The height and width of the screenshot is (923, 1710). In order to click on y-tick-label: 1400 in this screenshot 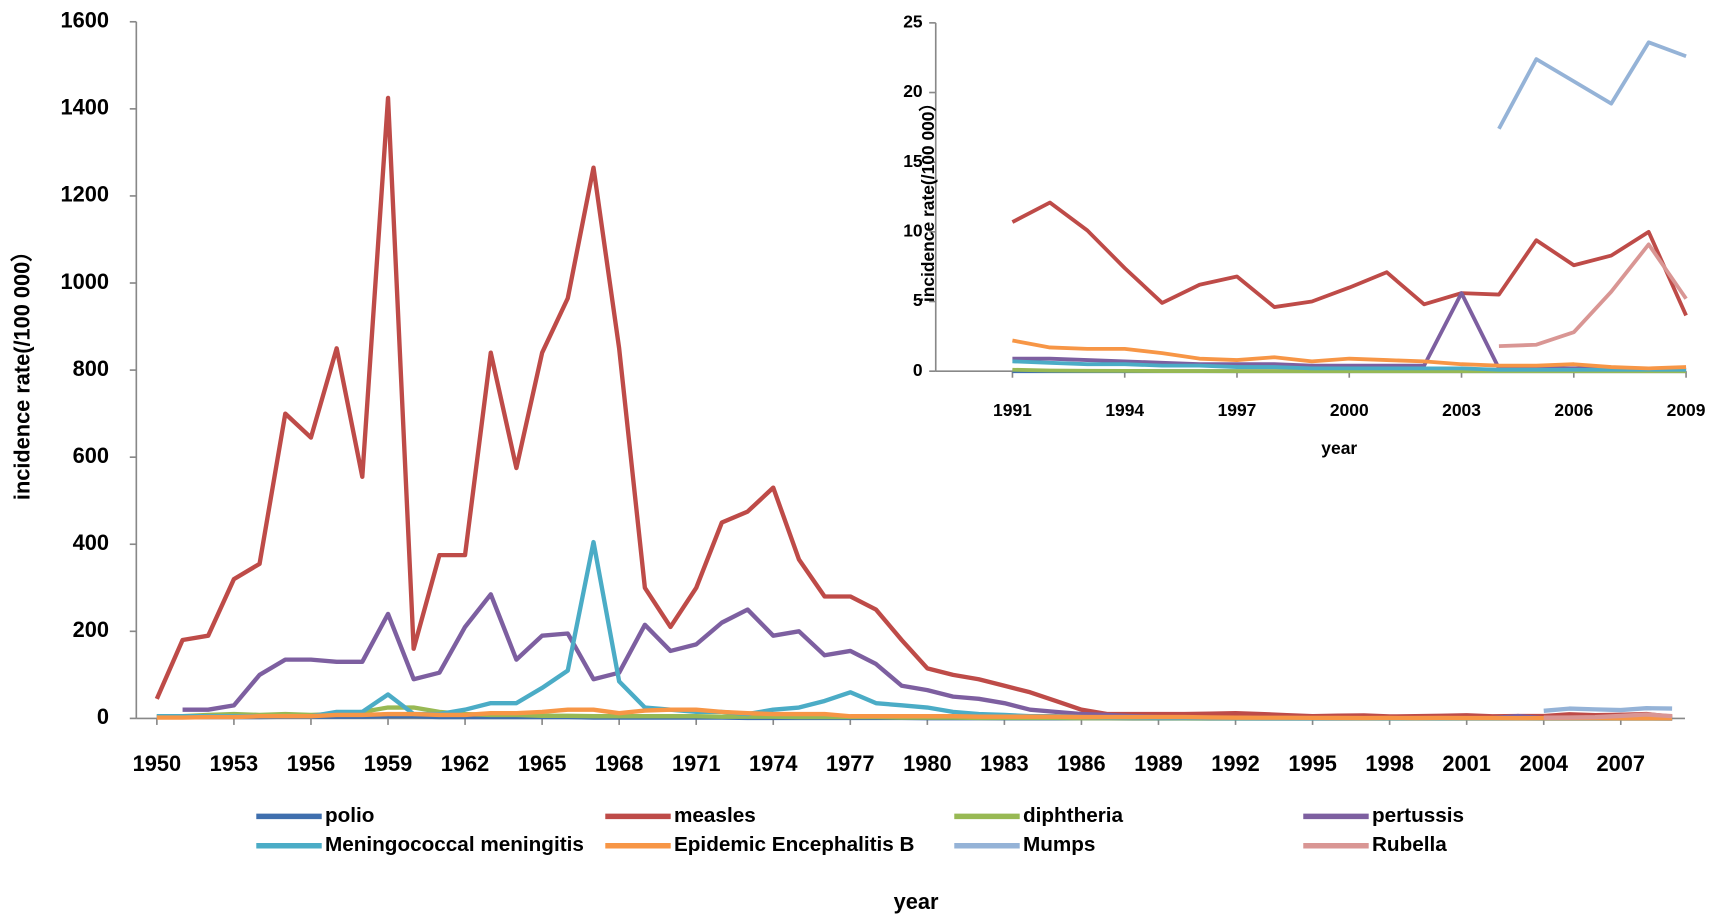, I will do `click(85, 107)`.